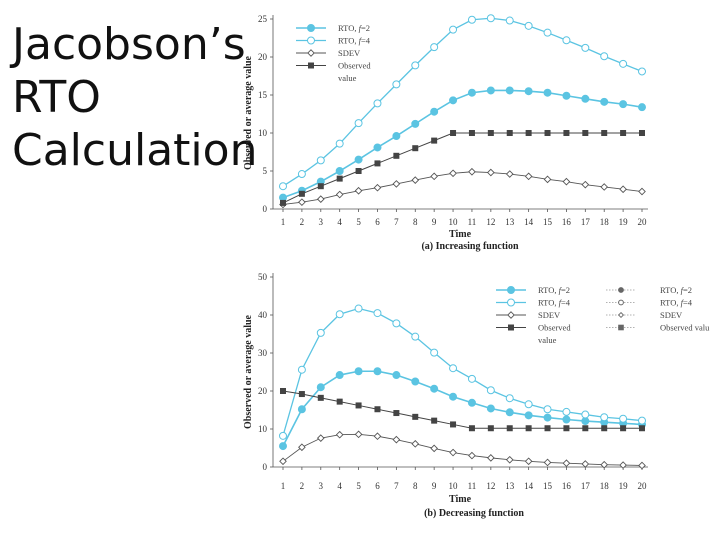 The width and height of the screenshot is (720, 540). I want to click on y-tick-label: 5, so click(265, 171).